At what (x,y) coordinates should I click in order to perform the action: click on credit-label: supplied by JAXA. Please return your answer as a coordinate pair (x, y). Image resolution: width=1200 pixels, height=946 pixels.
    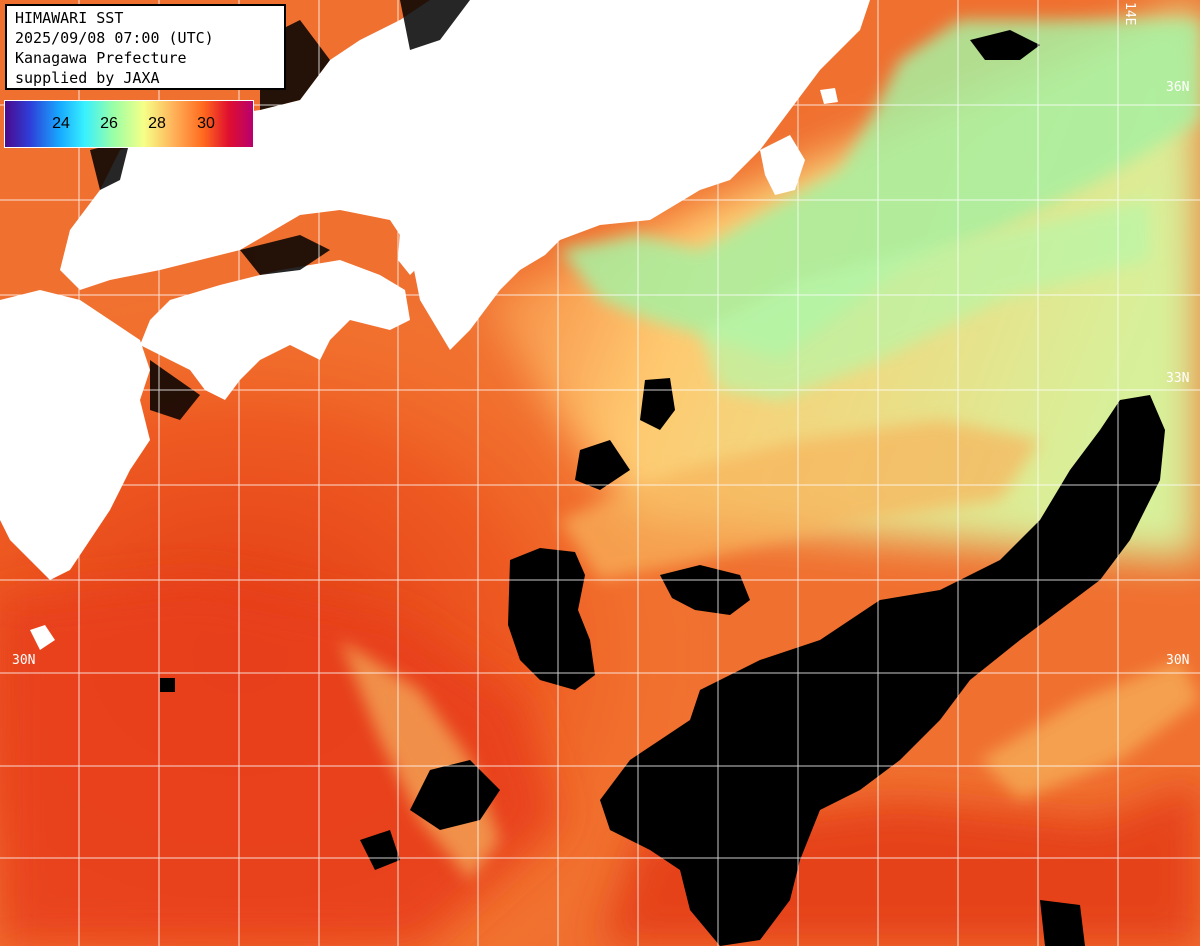
    Looking at the image, I should click on (87, 78).